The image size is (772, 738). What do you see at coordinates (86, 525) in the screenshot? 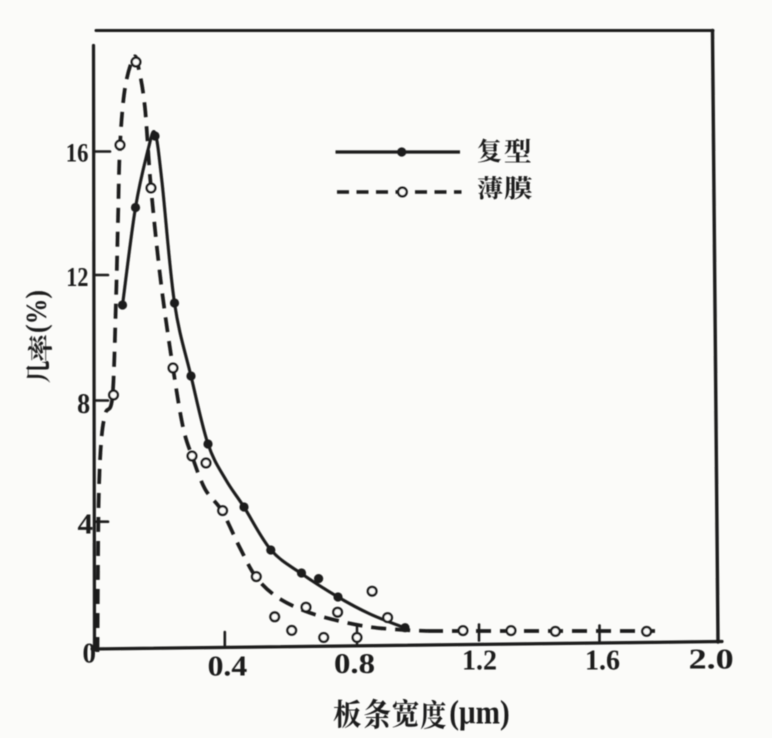
I see `svg-text: 4` at bounding box center [86, 525].